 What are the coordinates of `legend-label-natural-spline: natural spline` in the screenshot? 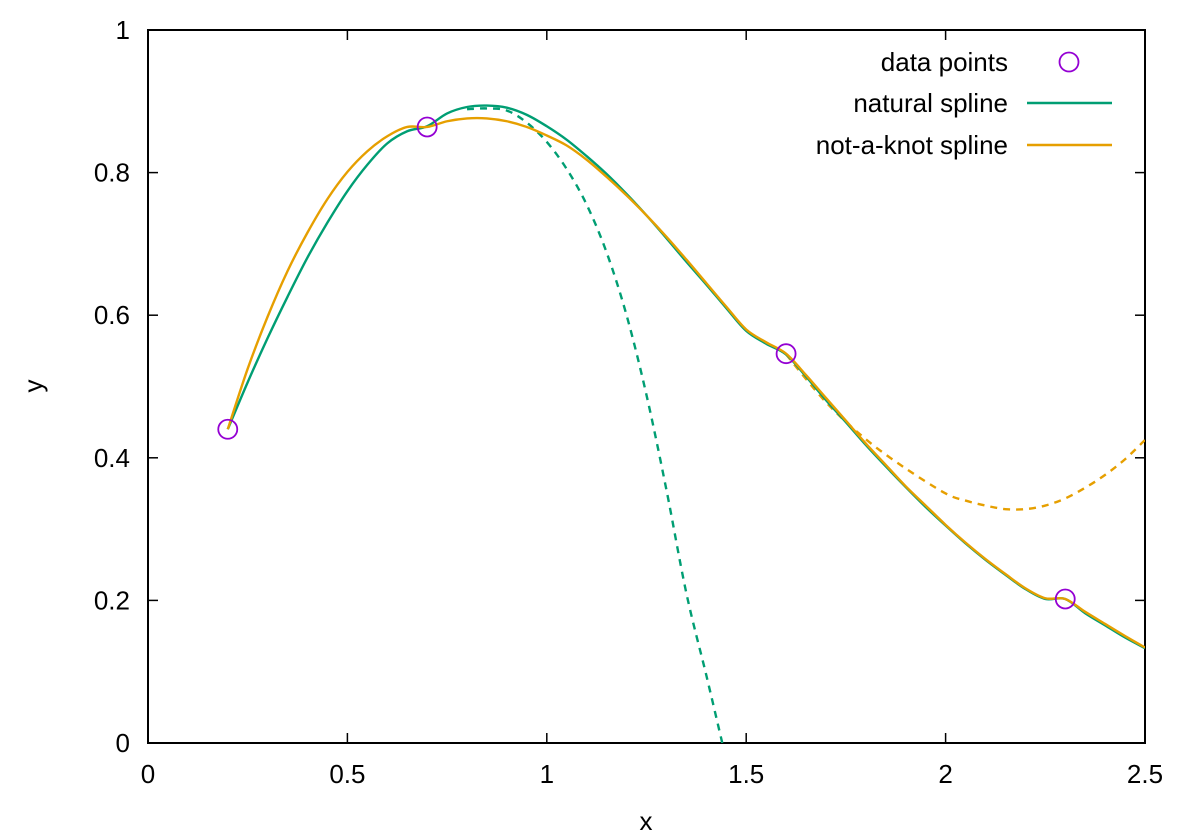 It's located at (930, 103).